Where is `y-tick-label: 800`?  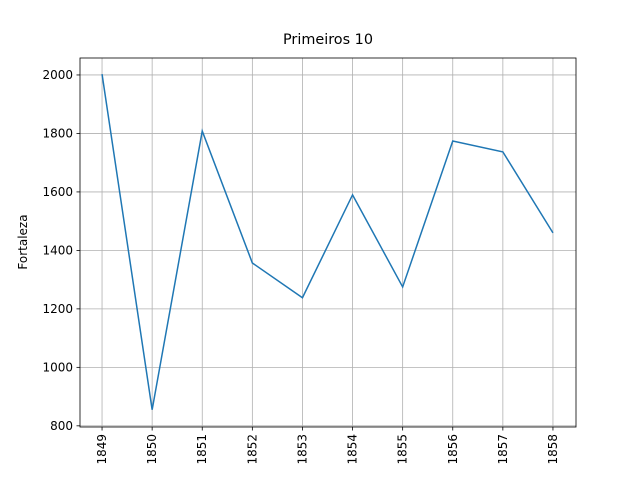
y-tick-label: 800 is located at coordinates (61, 426).